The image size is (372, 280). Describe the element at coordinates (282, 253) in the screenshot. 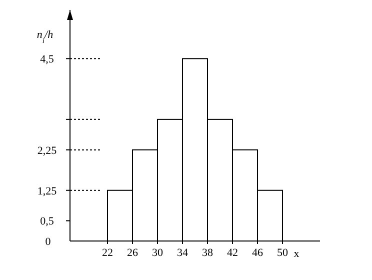

I see `x-tick-label: 50` at that location.